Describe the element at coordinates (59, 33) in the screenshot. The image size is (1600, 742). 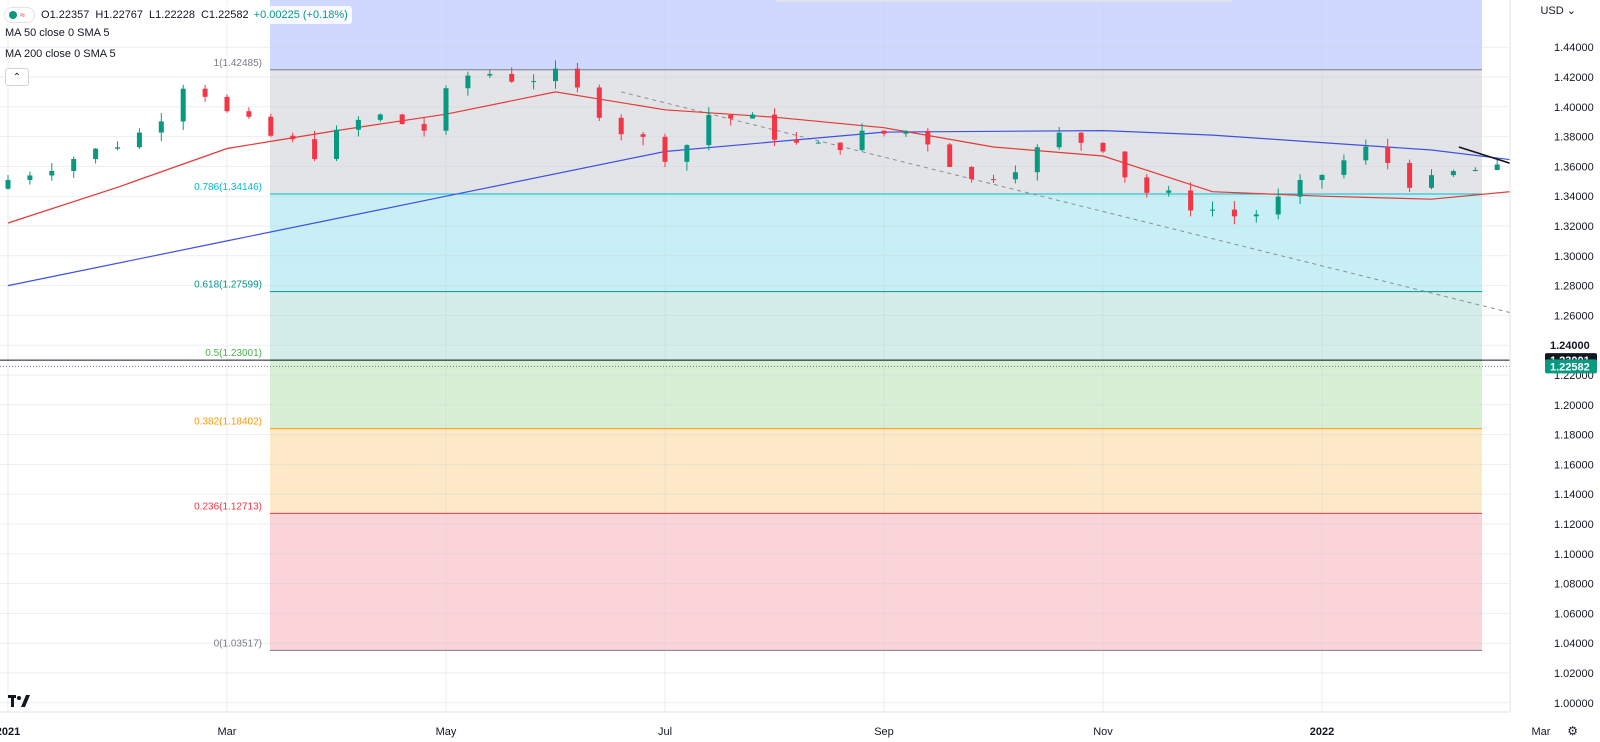
I see `ma50-legend: MA 50 close 0 SMA 5` at that location.